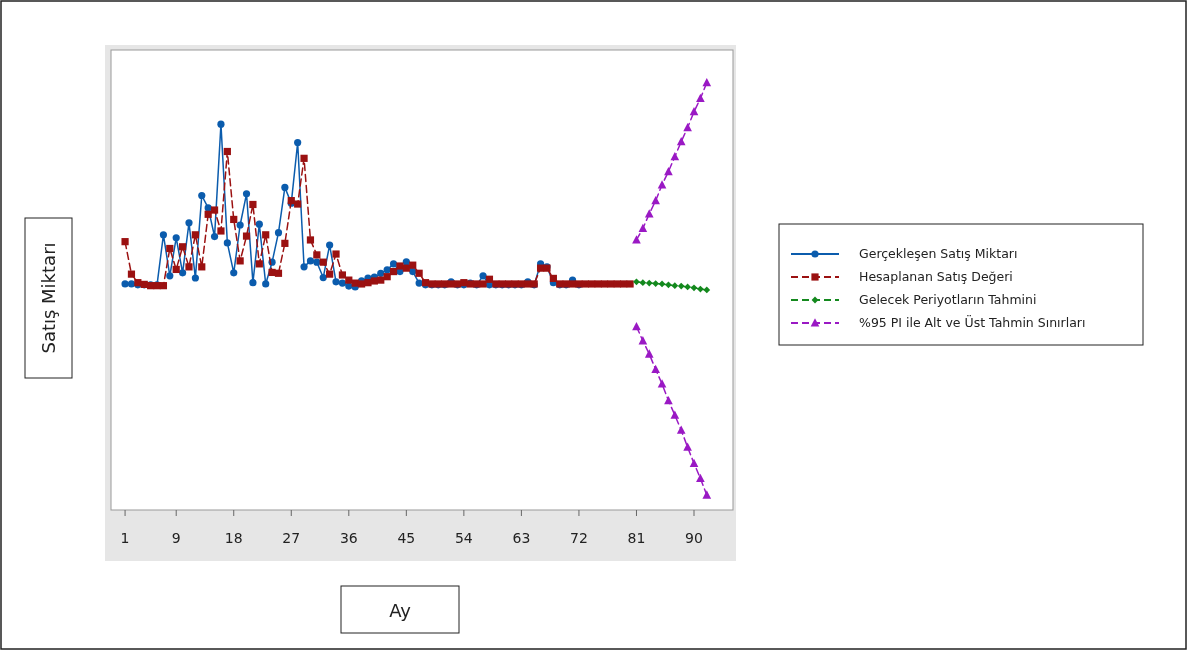  I want to click on x-tick-label: 45, so click(406, 538).